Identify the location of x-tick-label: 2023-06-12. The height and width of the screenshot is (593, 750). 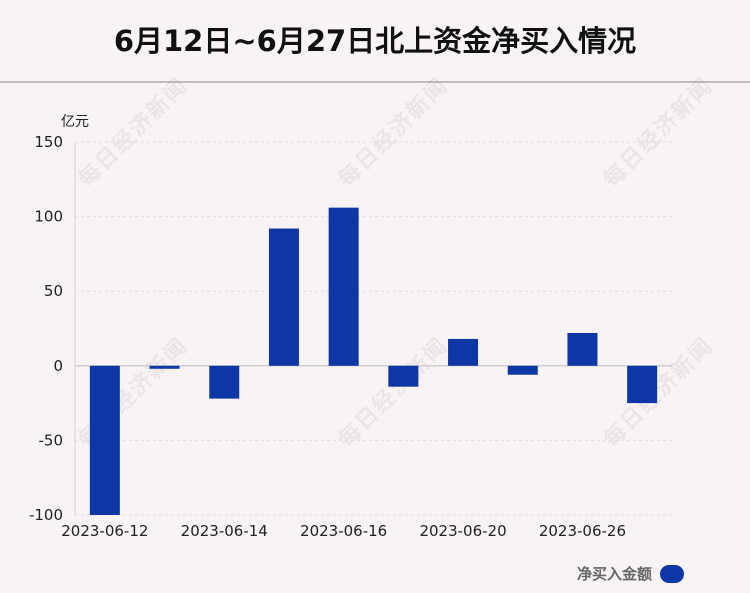
(104, 531).